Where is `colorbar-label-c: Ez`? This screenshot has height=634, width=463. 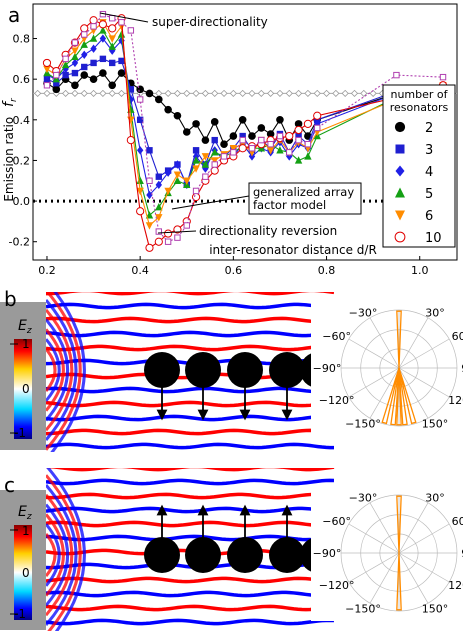
colorbar-label-c: Ez is located at coordinates (25, 513).